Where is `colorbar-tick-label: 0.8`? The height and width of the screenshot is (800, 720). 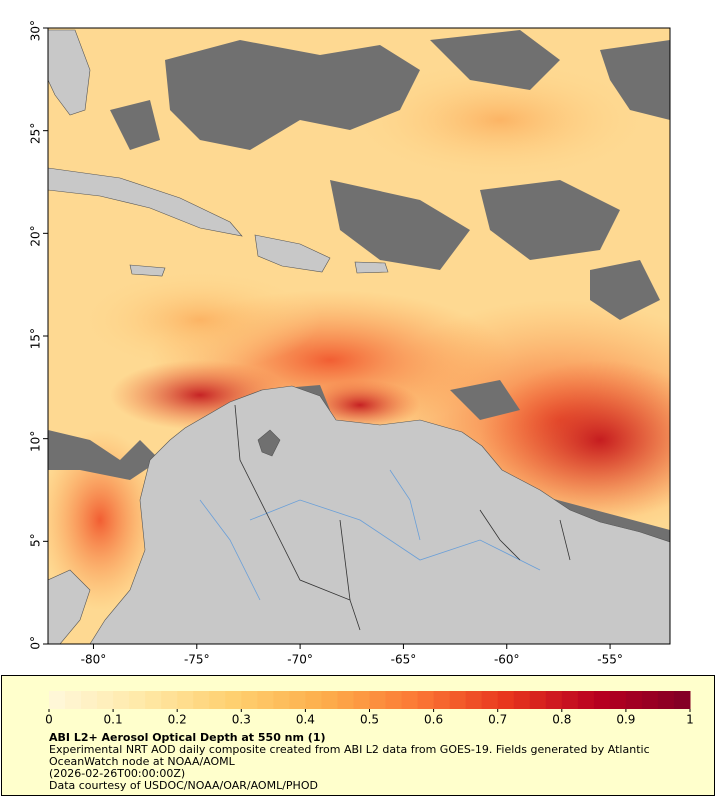
colorbar-tick-label: 0.8 is located at coordinates (561, 720).